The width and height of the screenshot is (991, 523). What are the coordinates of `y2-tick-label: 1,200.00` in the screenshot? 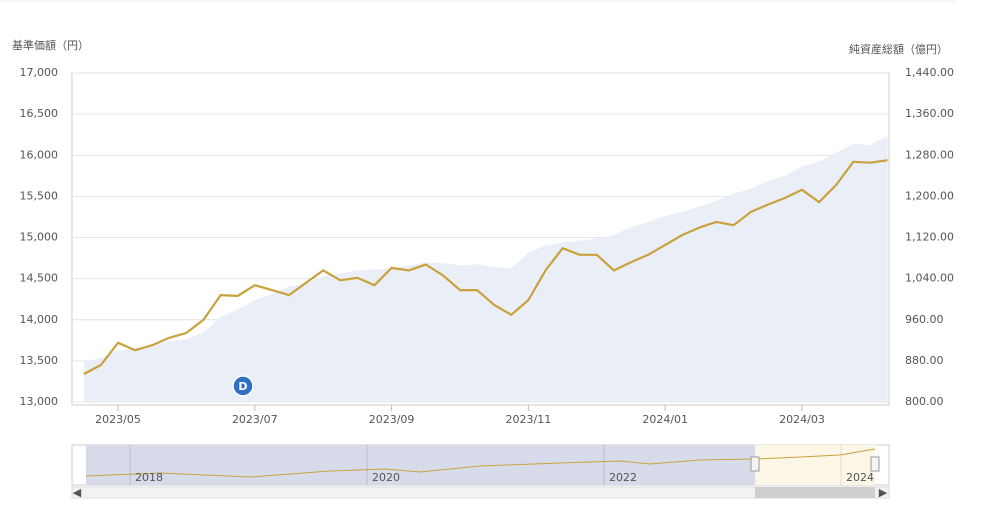 It's located at (929, 195).